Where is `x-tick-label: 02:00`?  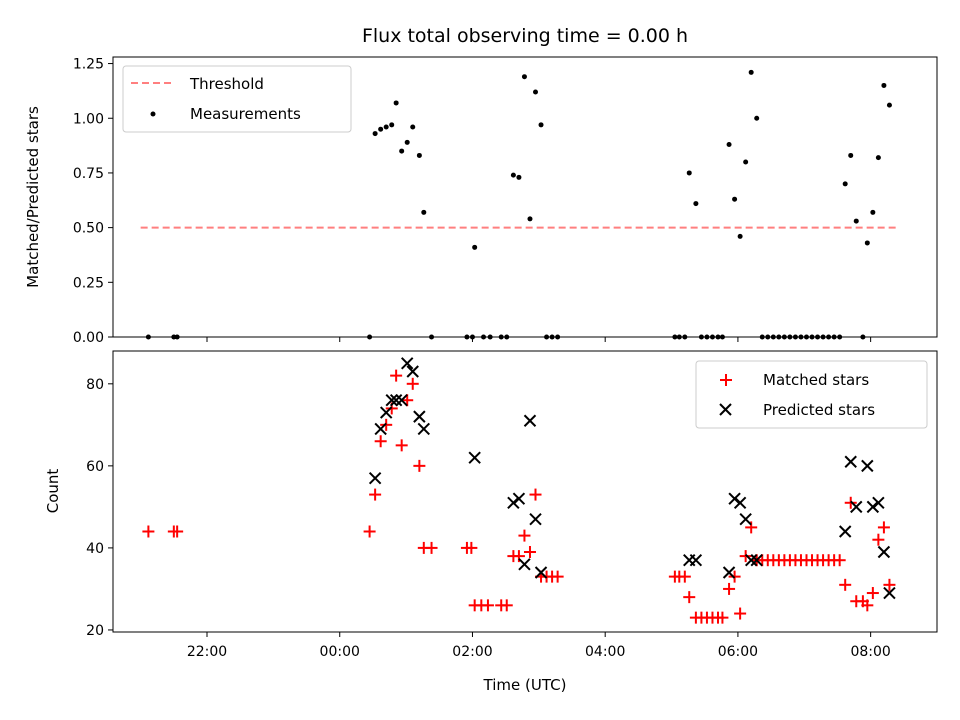
x-tick-label: 02:00 is located at coordinates (472, 652).